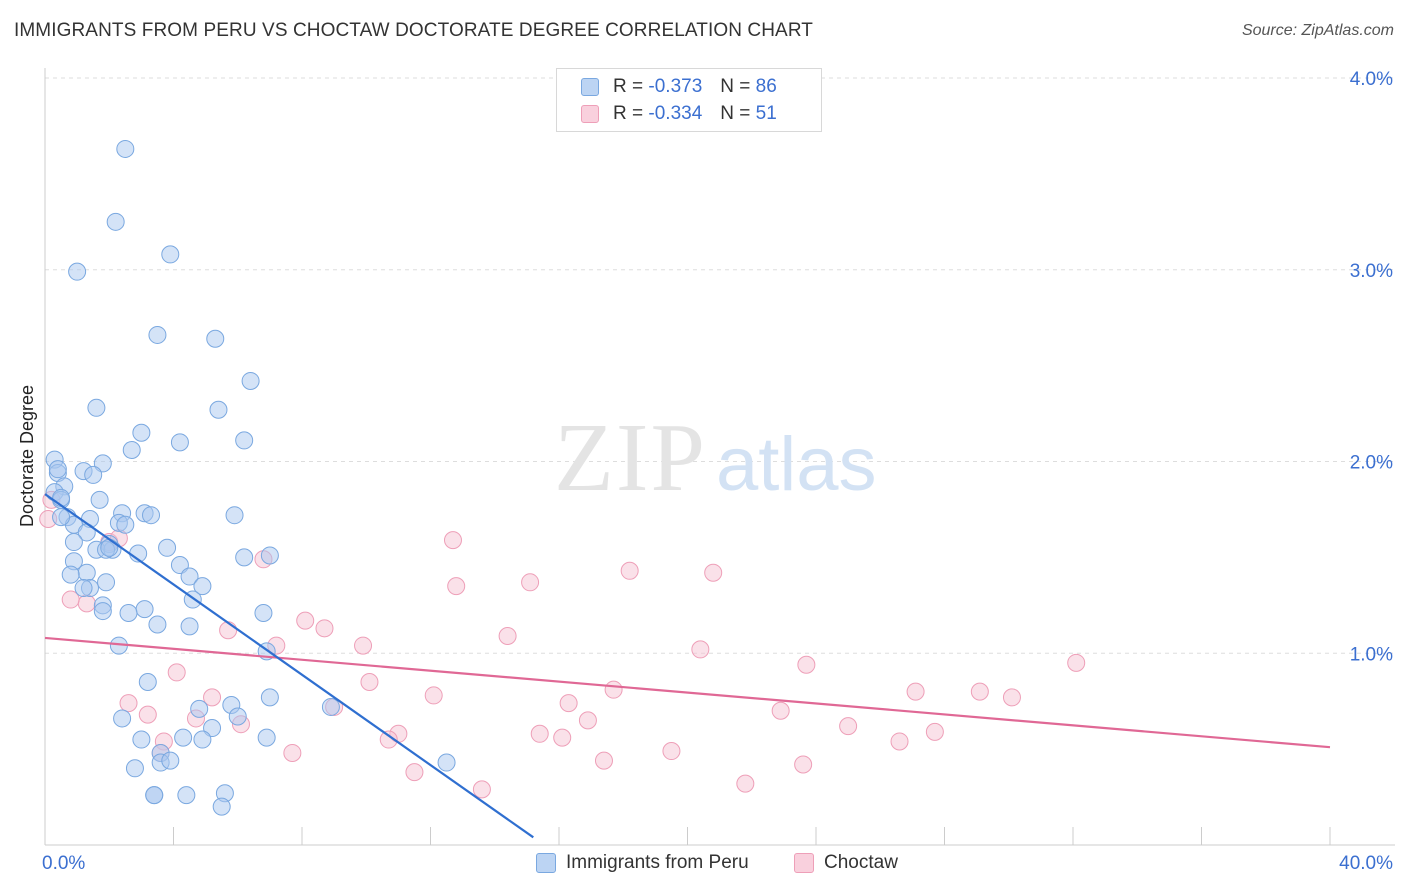 The height and width of the screenshot is (892, 1406). Describe the element at coordinates (590, 87) in the screenshot. I see `legend-swatch-blue` at that location.